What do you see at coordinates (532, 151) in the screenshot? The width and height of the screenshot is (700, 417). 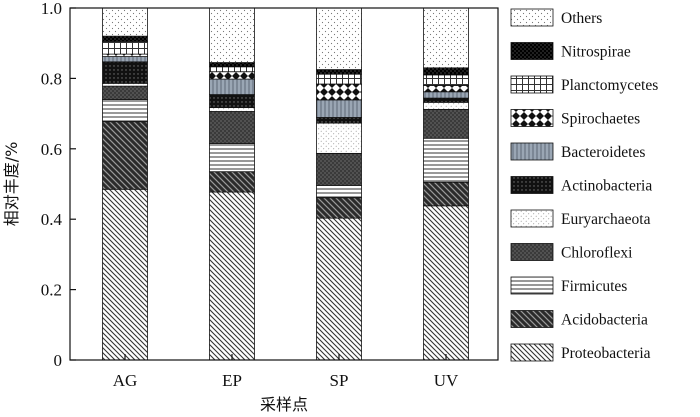 I see `legend-swatch-bacteroidetes` at bounding box center [532, 151].